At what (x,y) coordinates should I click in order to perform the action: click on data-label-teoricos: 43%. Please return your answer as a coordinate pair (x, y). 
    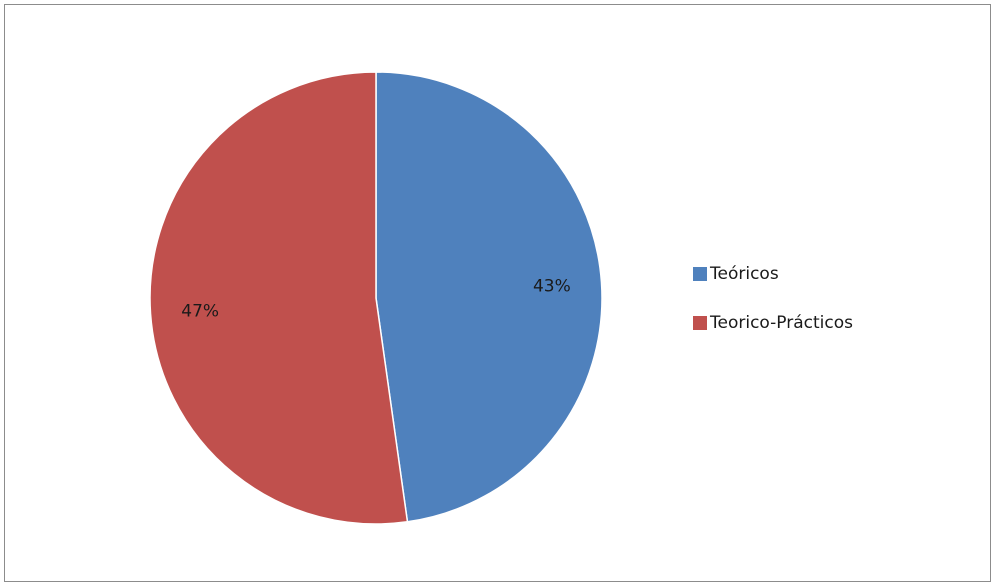
    Looking at the image, I should click on (552, 287).